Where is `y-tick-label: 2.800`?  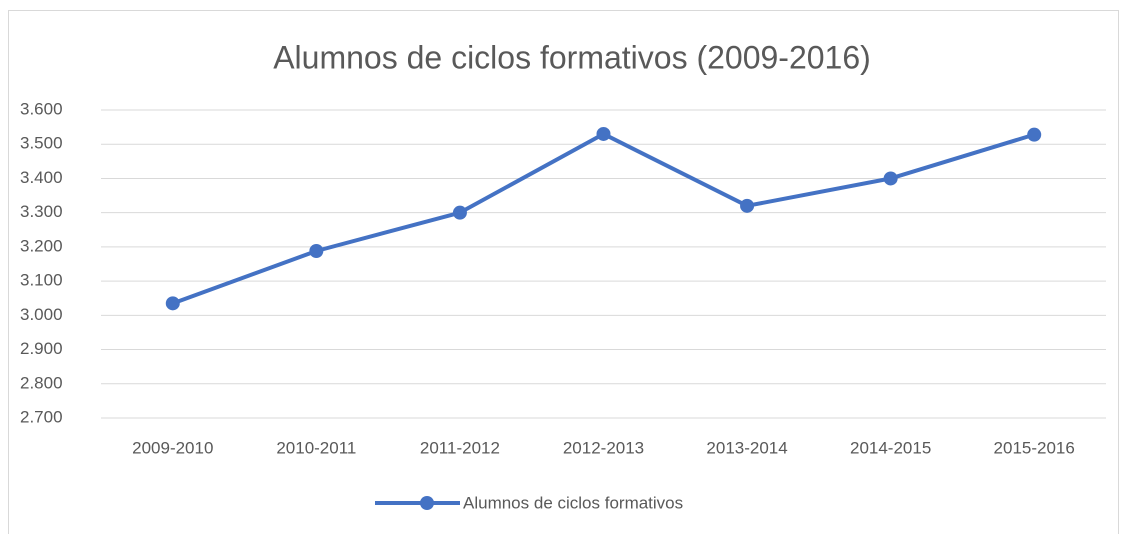 y-tick-label: 2.800 is located at coordinates (41, 382).